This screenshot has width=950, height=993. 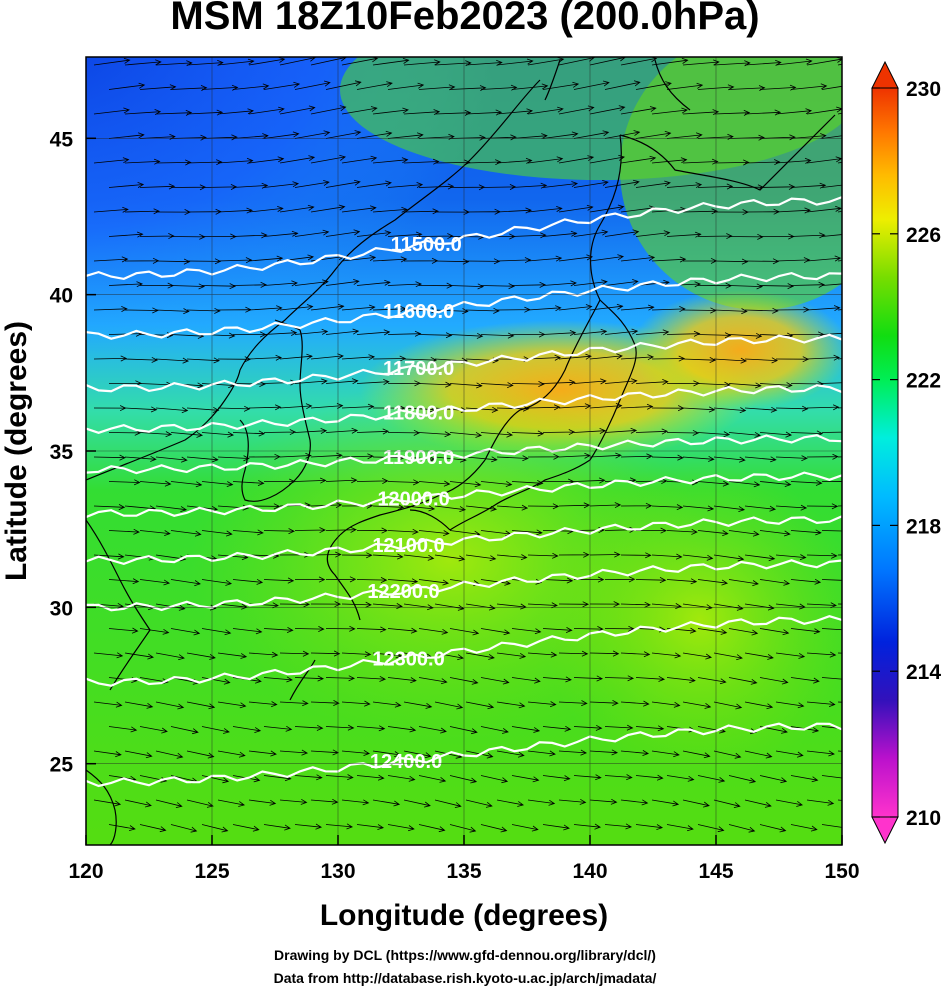 What do you see at coordinates (841, 871) in the screenshot?
I see `x-tick-label: 150` at bounding box center [841, 871].